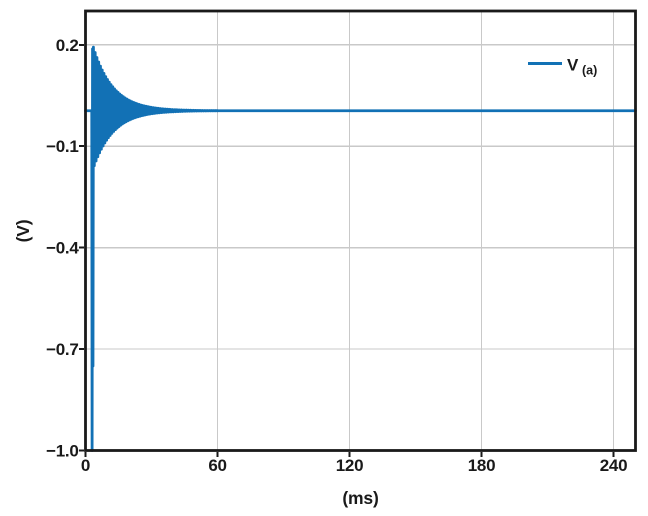 The image size is (648, 516). I want to click on y-tick-label--1: −1.0, so click(62, 451).